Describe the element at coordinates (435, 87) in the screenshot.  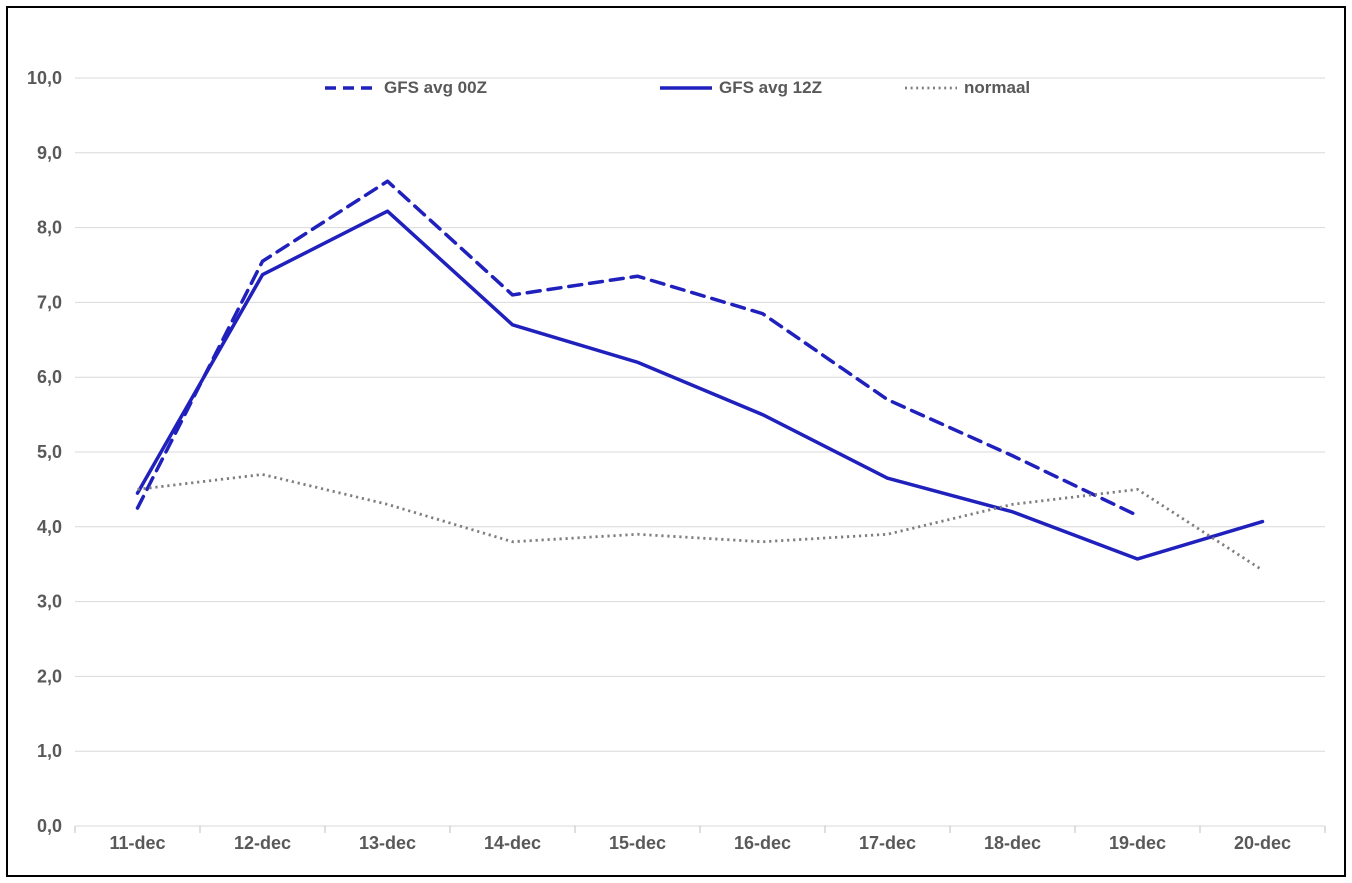
I see `legend-label: GFS avg 00Z` at that location.